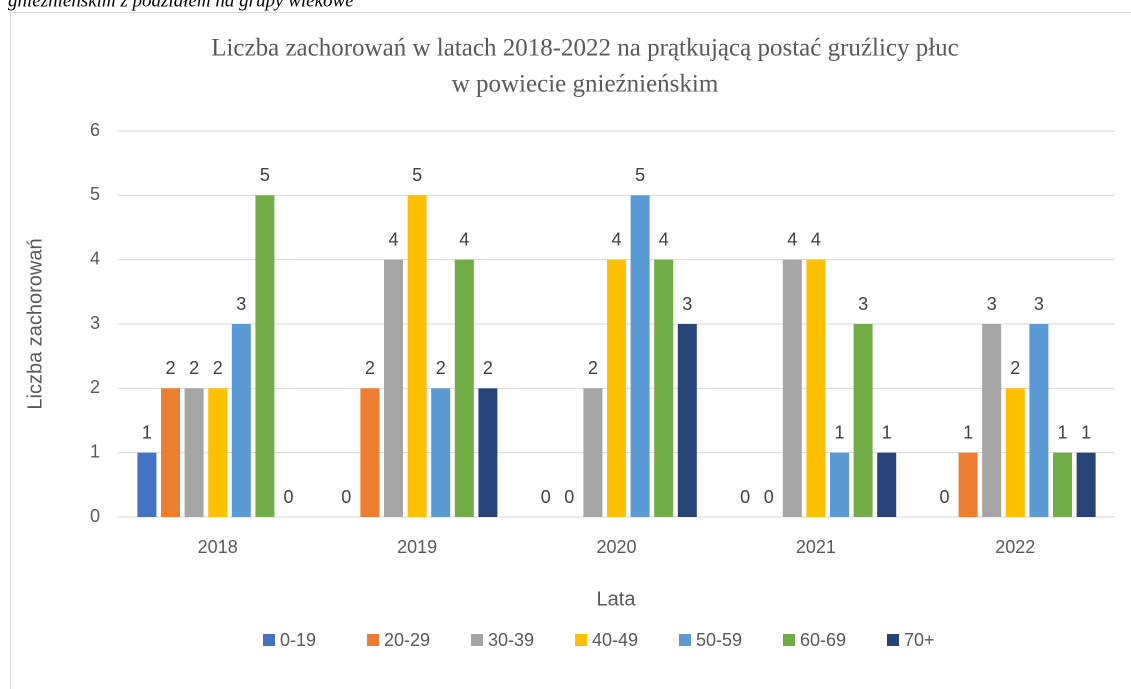 This screenshot has height=689, width=1131. I want to click on x-tick-label: 2022, so click(1015, 547).